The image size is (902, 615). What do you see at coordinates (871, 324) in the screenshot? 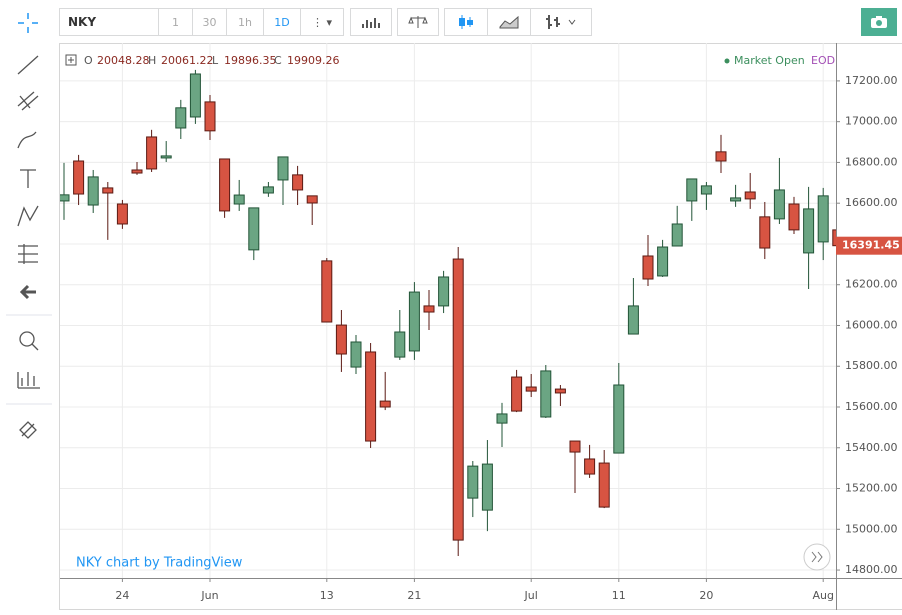
I see `y-tick-label: 16000.00` at bounding box center [871, 324].